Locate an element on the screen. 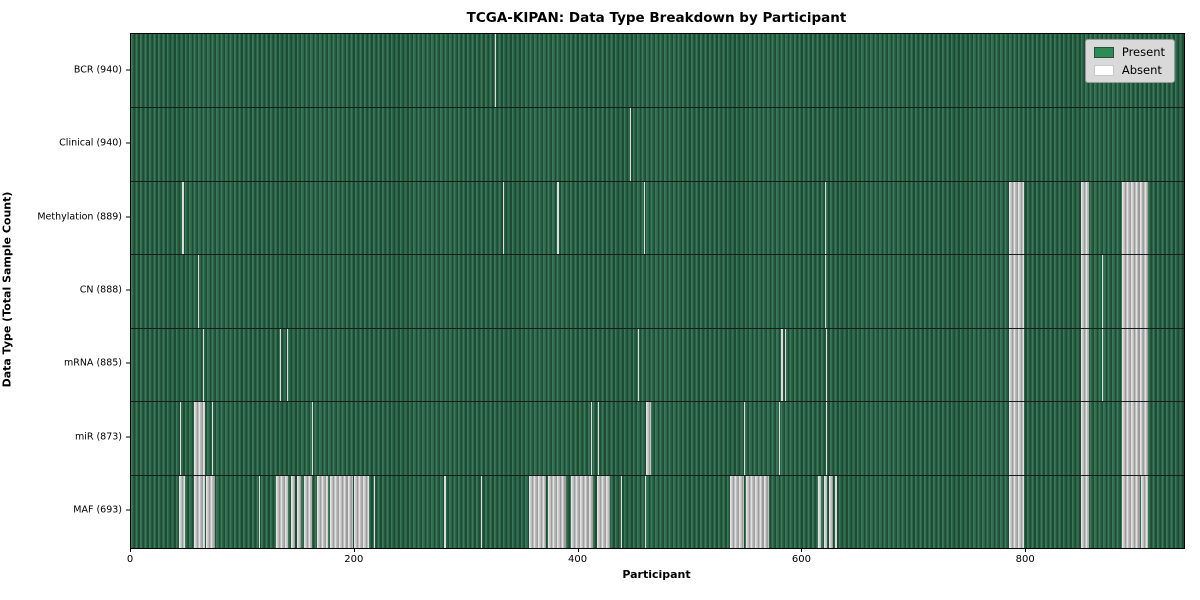 Image resolution: width=1200 pixels, height=600 pixels. x-tick-label: 800 is located at coordinates (1025, 559).